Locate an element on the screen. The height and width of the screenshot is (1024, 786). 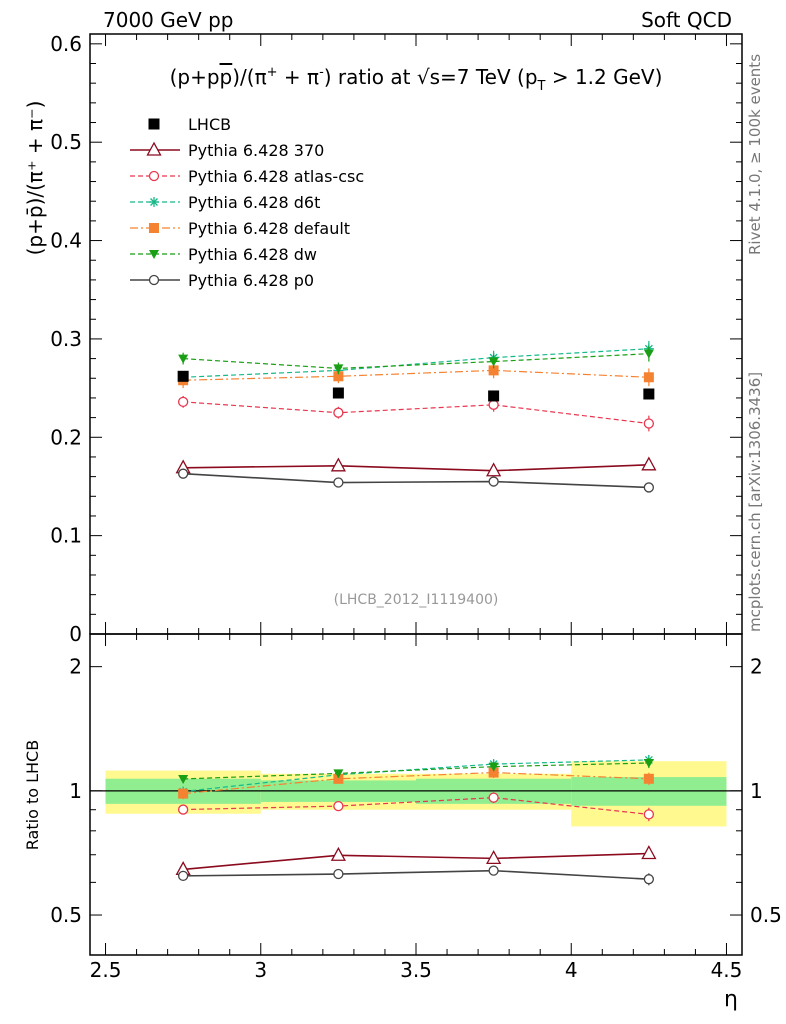
y-tick-label: 0.2 is located at coordinates (66, 437).